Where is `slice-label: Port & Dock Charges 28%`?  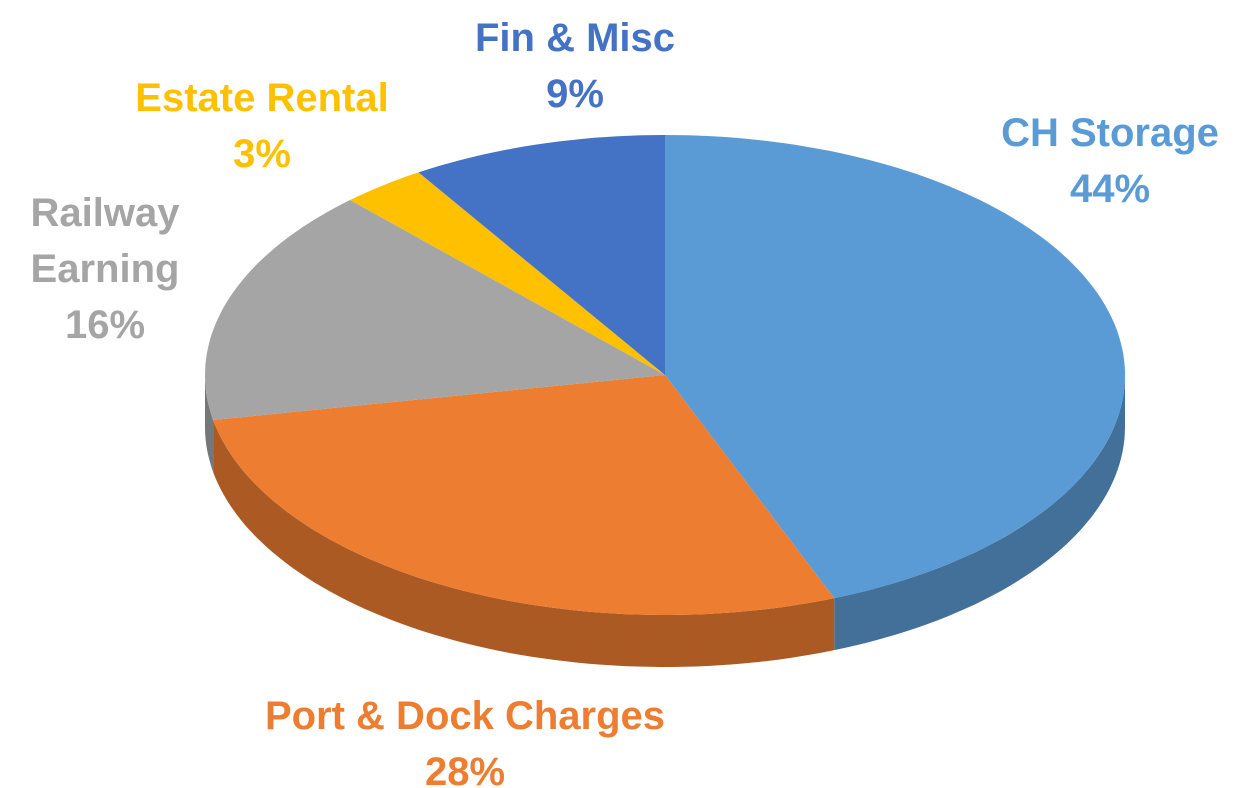
slice-label: Port & Dock Charges 28% is located at coordinates (465, 738).